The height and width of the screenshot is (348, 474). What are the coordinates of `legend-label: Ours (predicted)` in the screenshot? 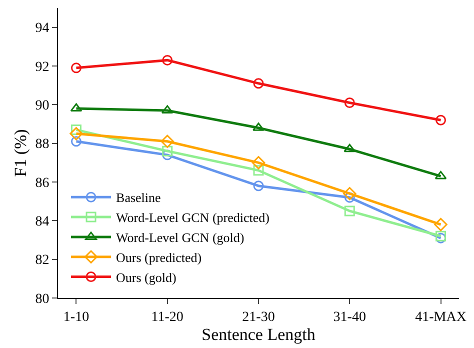 It's located at (159, 257).